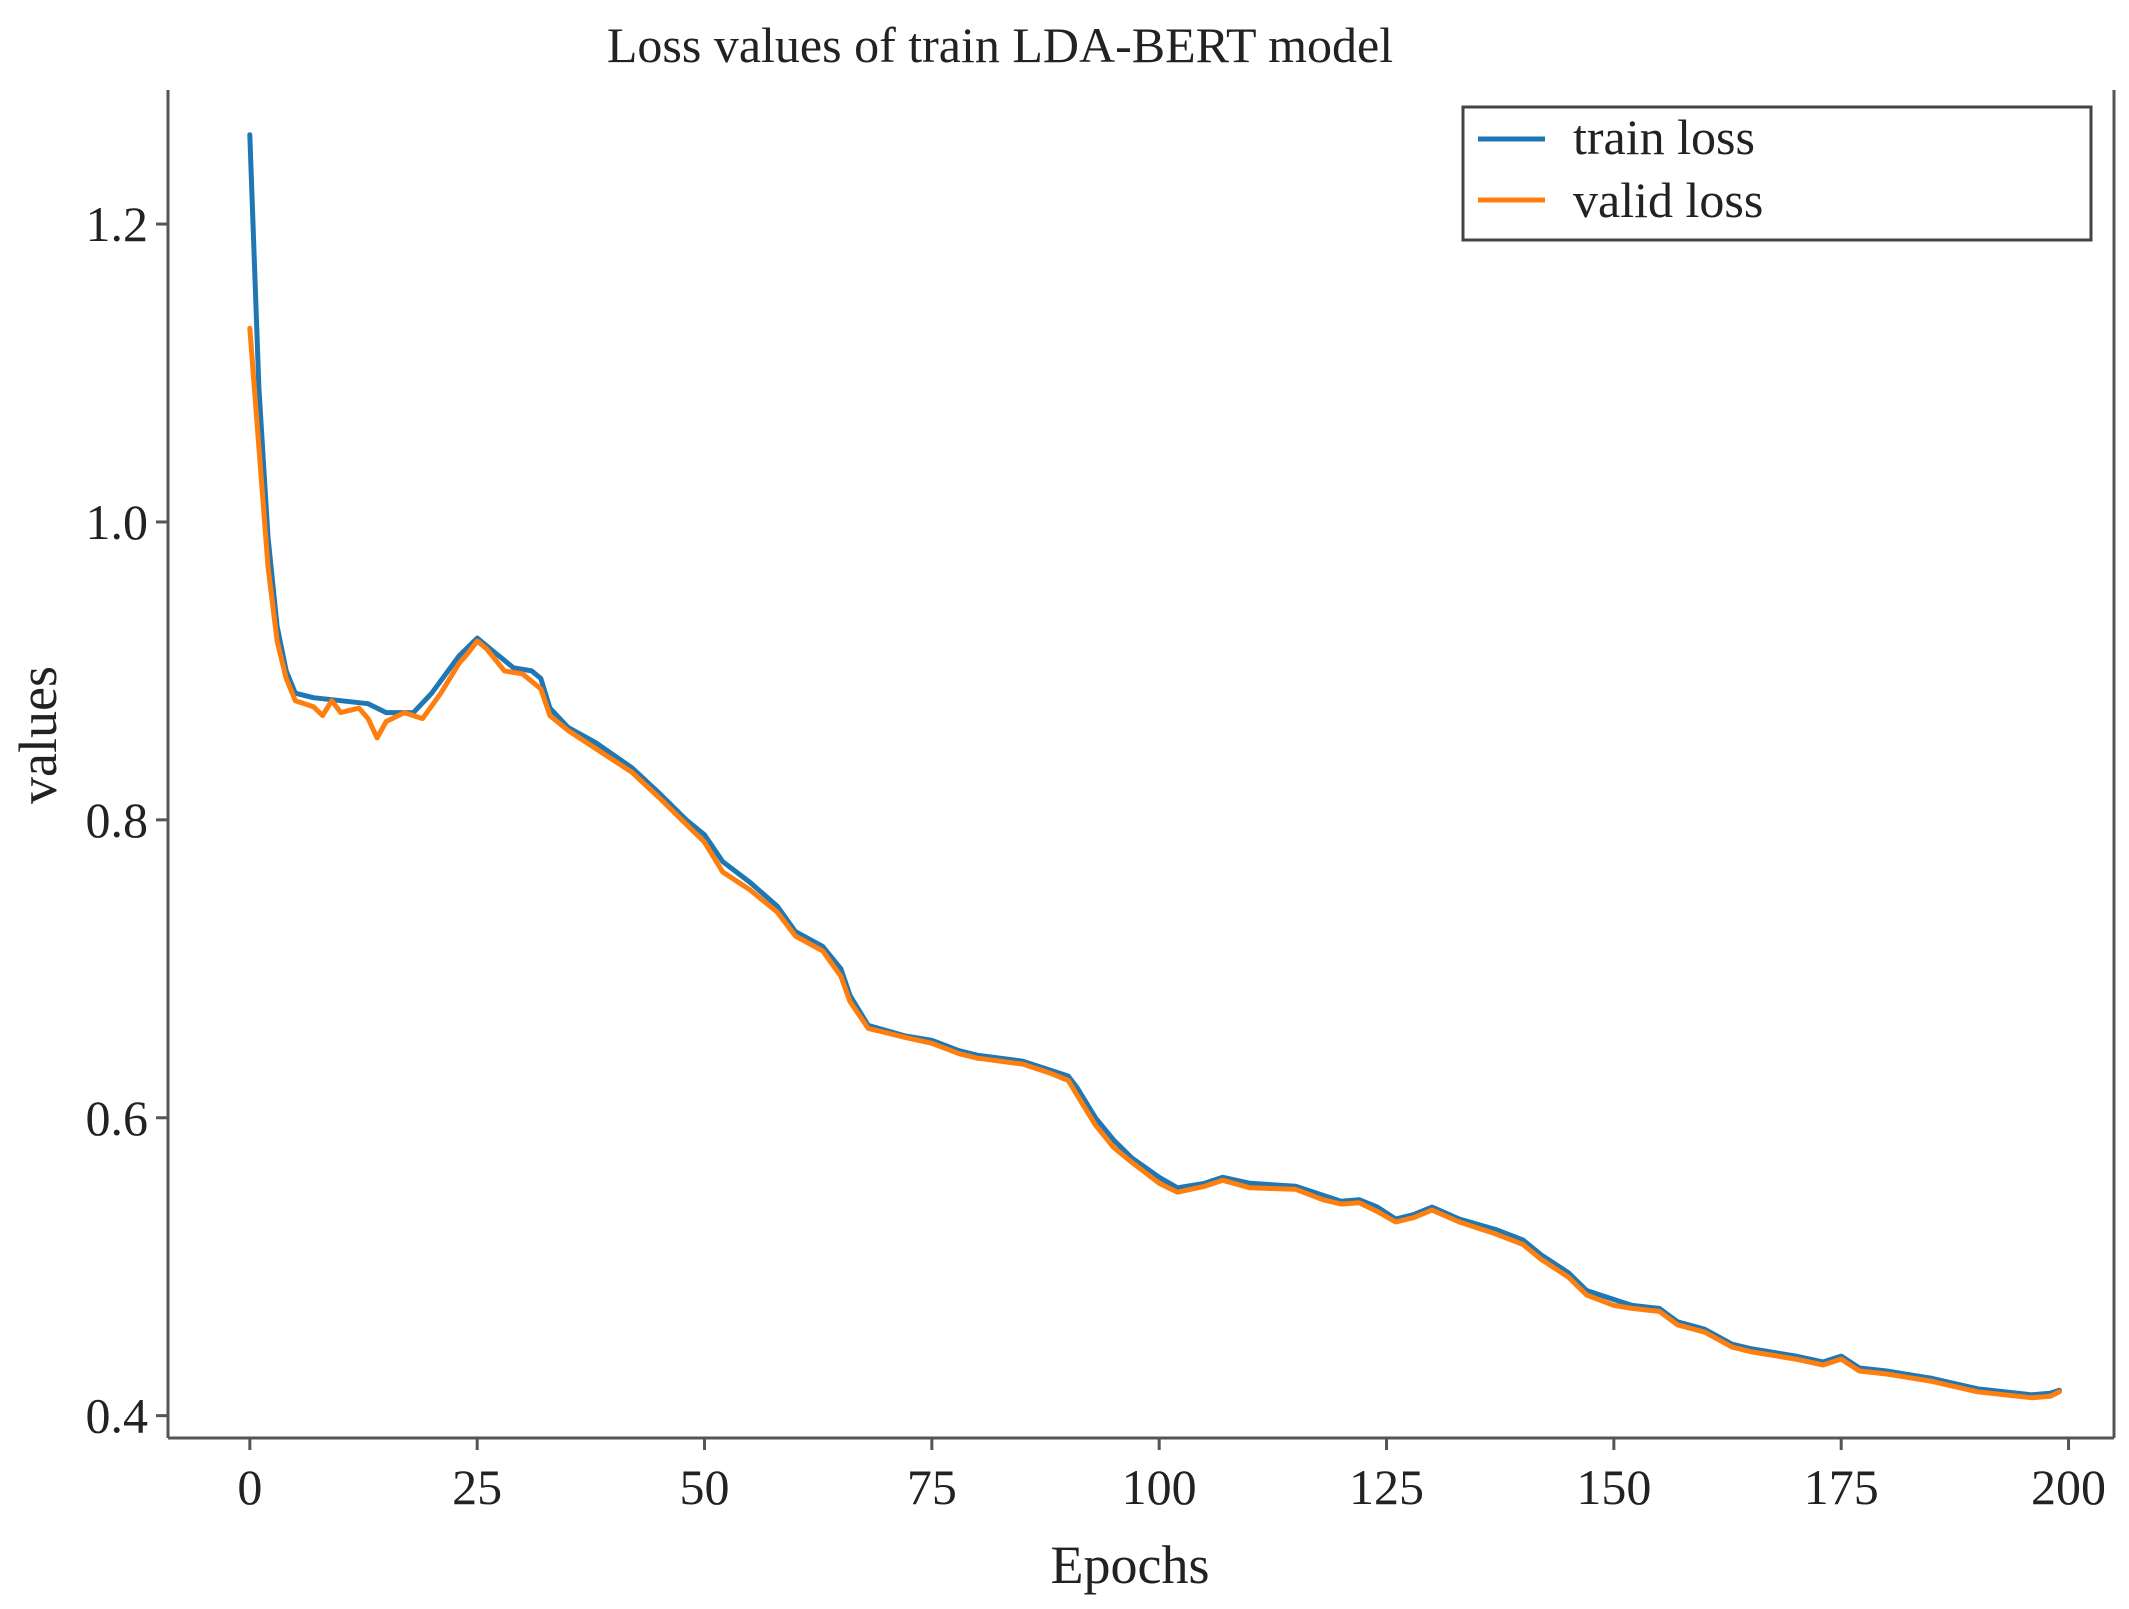 This screenshot has width=2129, height=1609. What do you see at coordinates (117, 1118) in the screenshot?
I see `y-tick-label: 0.6` at bounding box center [117, 1118].